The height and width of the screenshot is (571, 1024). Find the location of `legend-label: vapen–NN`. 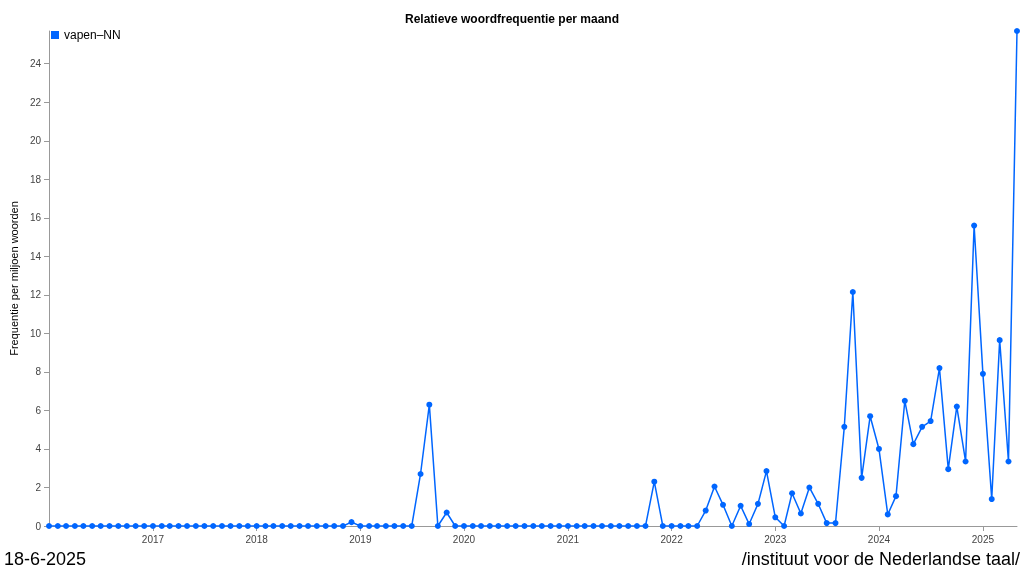

legend-label: vapen–NN is located at coordinates (92, 35).